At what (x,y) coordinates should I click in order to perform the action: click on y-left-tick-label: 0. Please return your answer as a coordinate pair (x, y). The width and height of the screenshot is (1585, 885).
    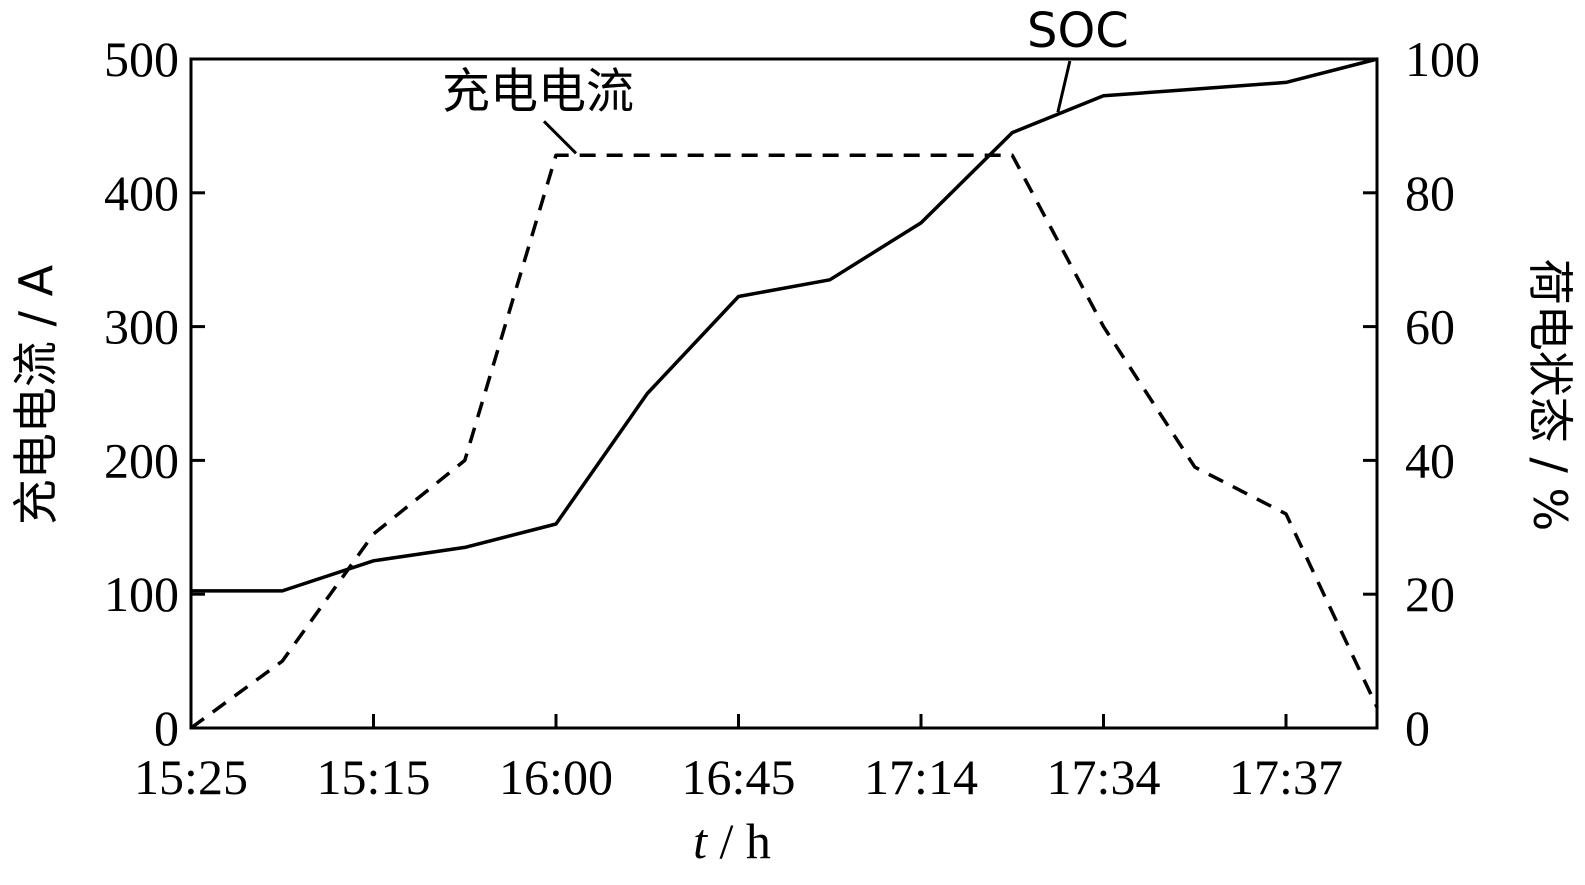
    Looking at the image, I should click on (166, 728).